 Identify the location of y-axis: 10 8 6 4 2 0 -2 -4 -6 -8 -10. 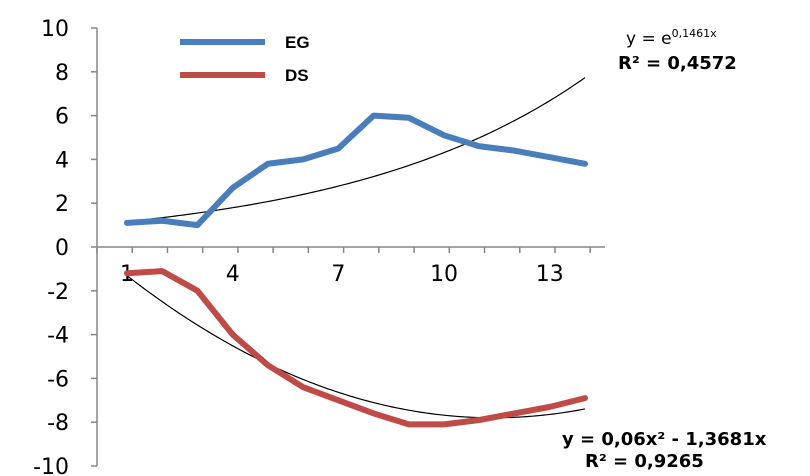
(65, 246).